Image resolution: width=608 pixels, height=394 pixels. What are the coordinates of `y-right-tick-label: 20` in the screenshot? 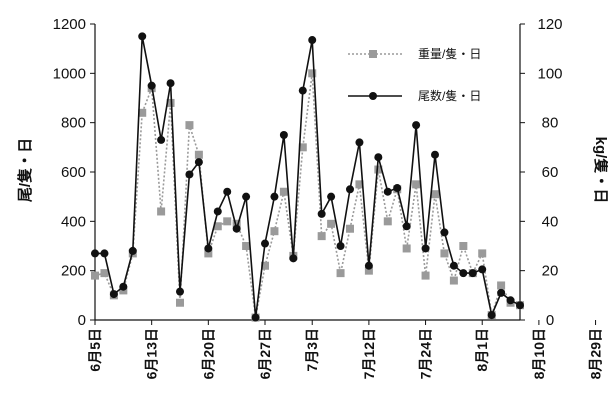 It's located at (550, 271).